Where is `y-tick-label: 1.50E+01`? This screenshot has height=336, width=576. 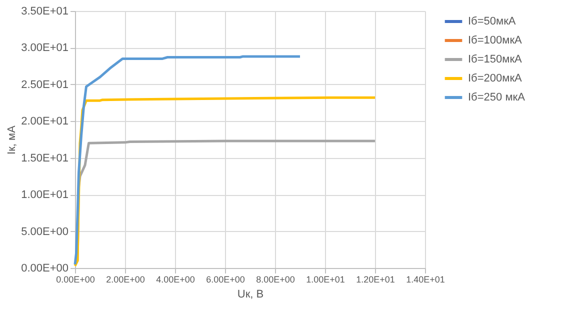
y-tick-label: 1.50E+01 is located at coordinates (44, 158).